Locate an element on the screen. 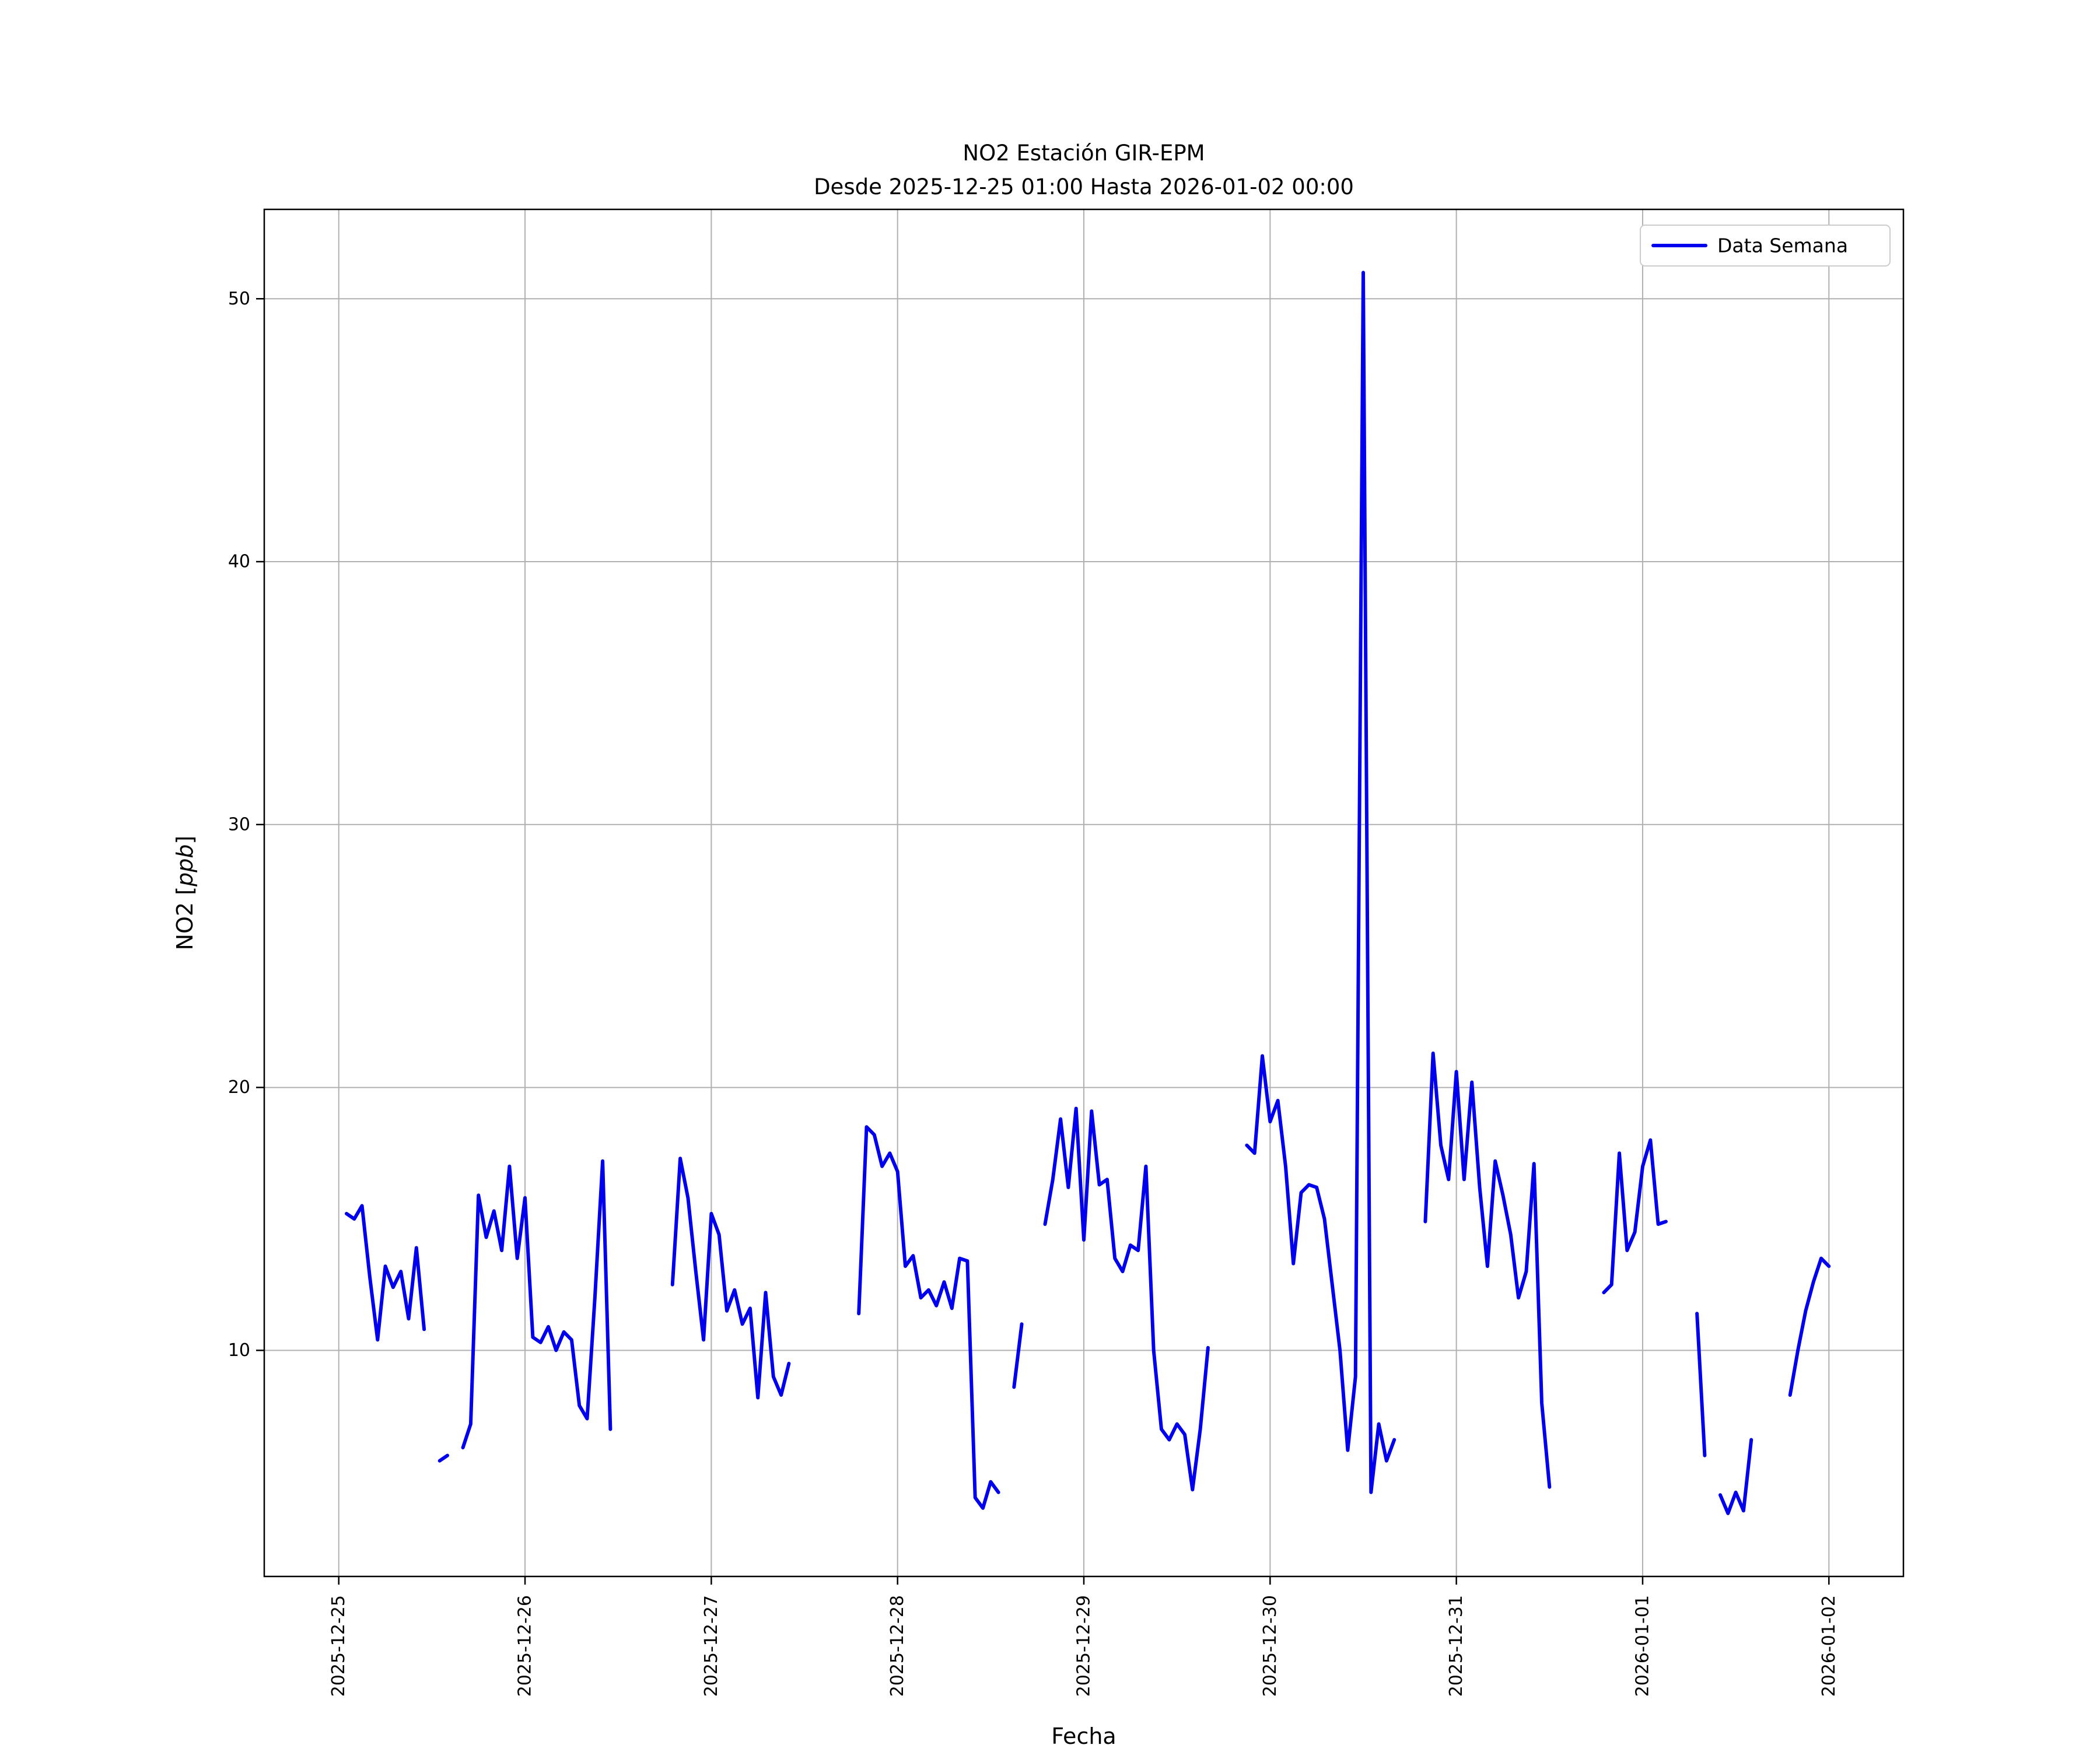  legend: Data Semana is located at coordinates (1765, 246).